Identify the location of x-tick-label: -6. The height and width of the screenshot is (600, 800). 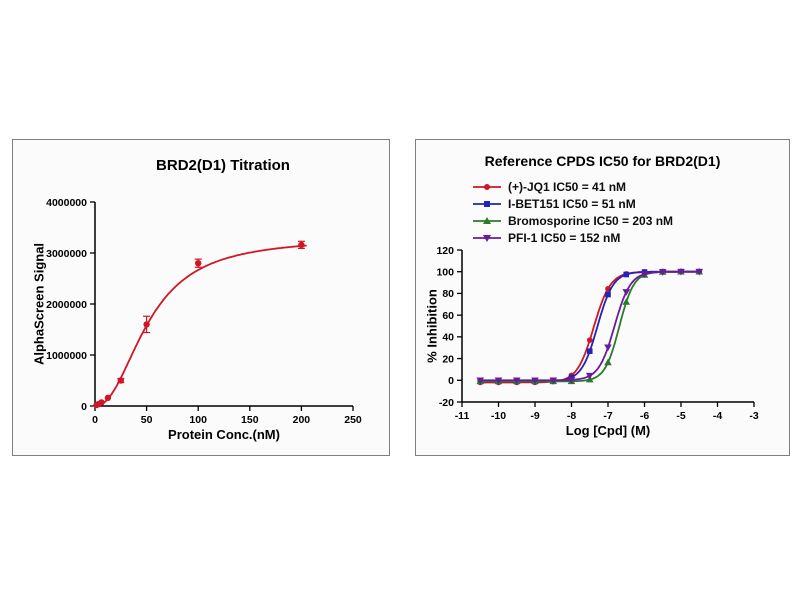
(644, 416).